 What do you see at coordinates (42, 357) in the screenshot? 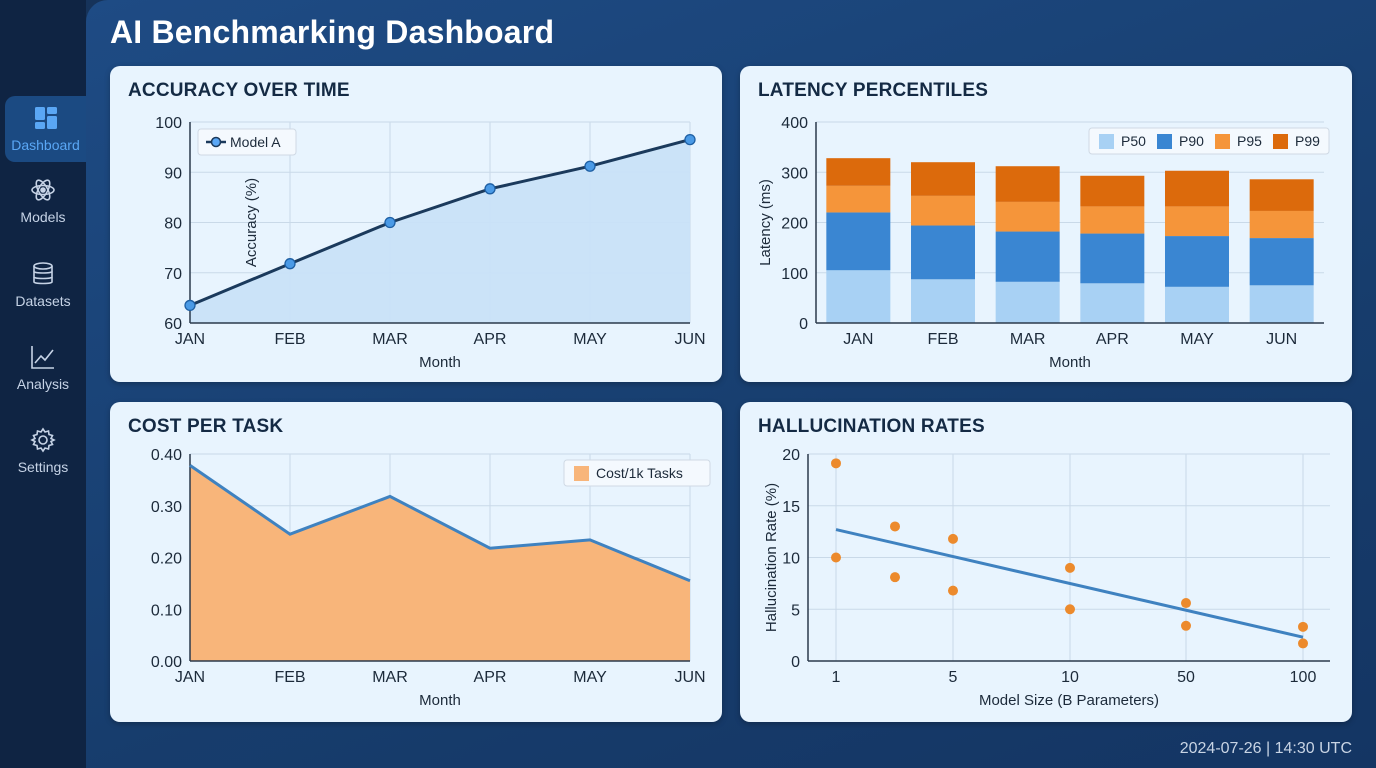
I see `chart-line-icon` at bounding box center [42, 357].